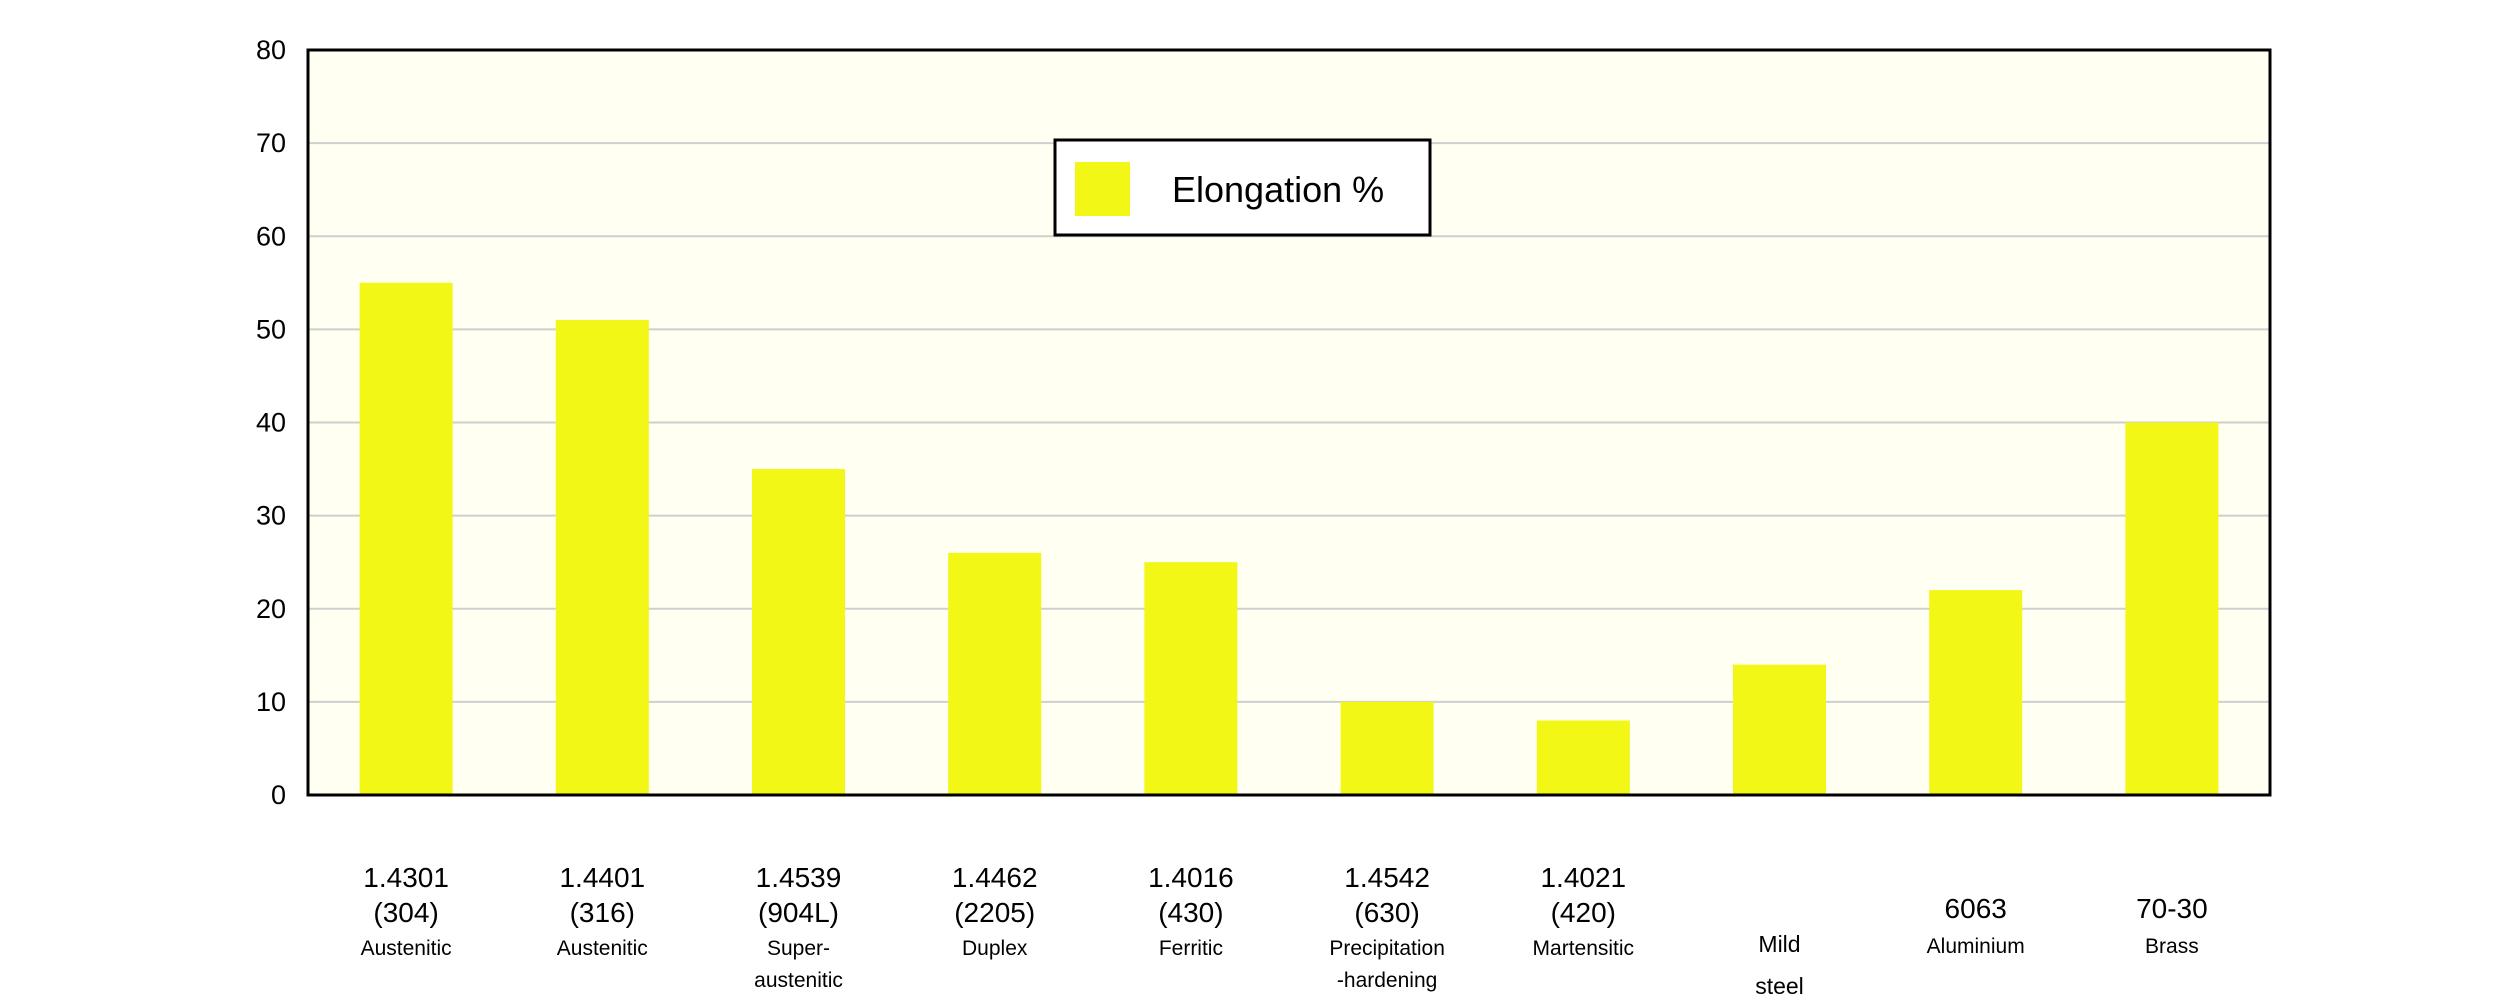 The height and width of the screenshot is (1005, 2500). I want to click on x-tick-label-line: austenitic, so click(798, 980).